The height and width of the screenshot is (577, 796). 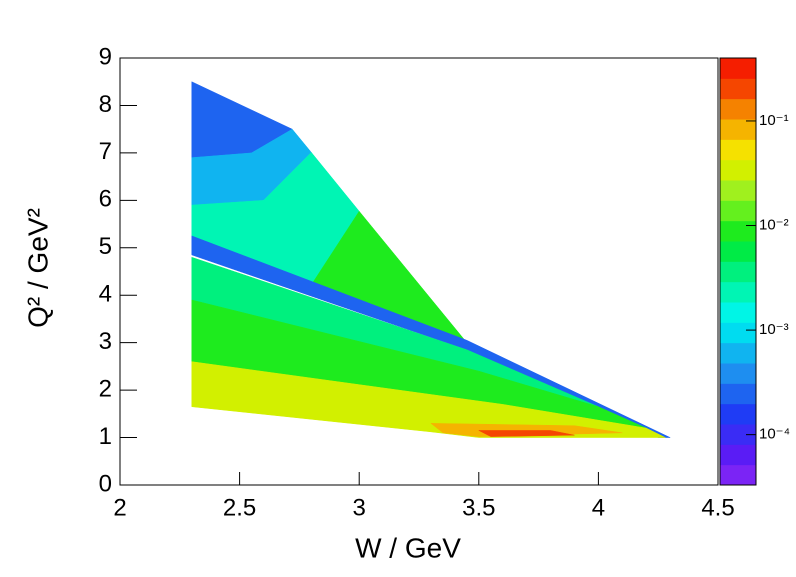 What do you see at coordinates (359, 507) in the screenshot?
I see `x-tick-label: 3` at bounding box center [359, 507].